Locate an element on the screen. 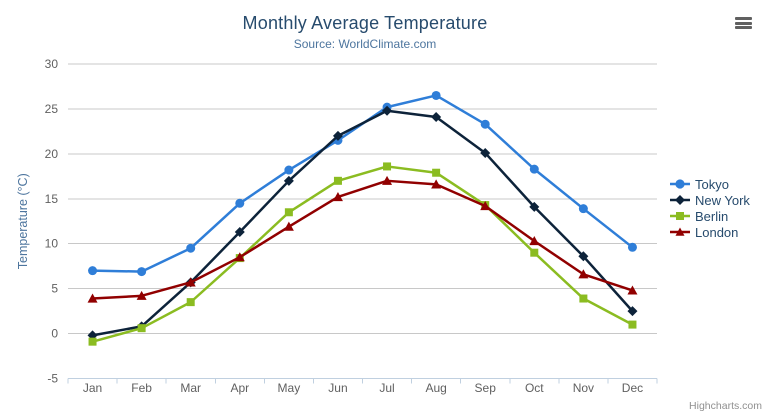 The width and height of the screenshot is (769, 416). y-axis-label: 0 is located at coordinates (54, 334).